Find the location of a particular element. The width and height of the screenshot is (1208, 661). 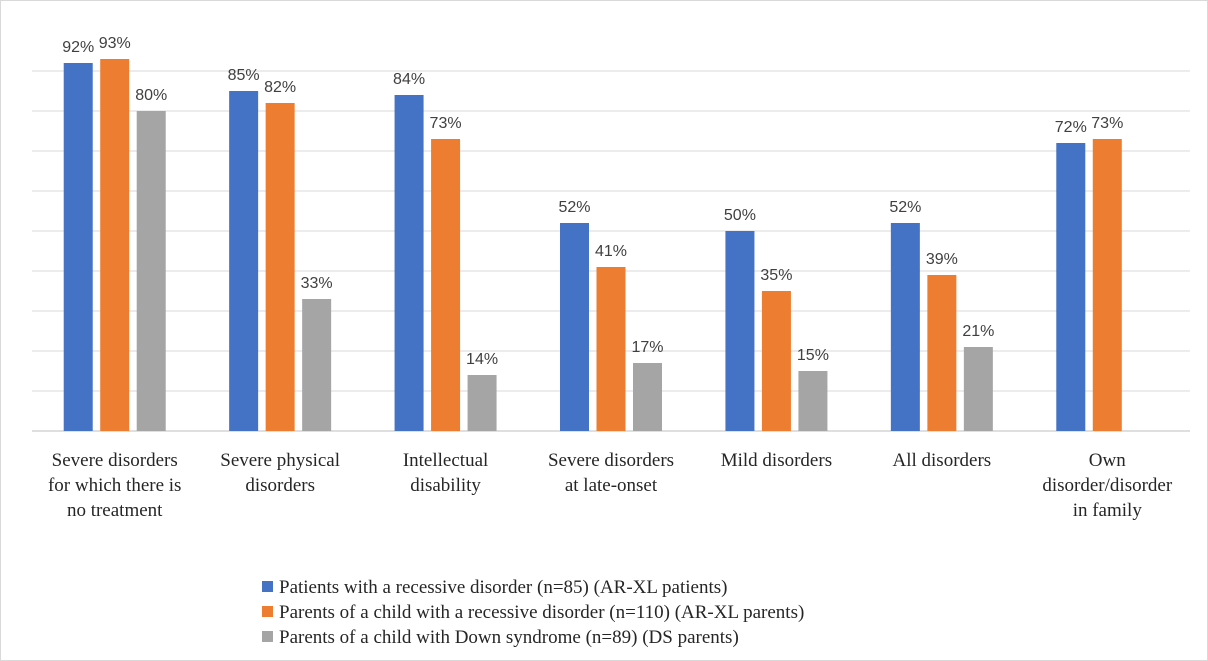

data-label: 72% is located at coordinates (1071, 127).